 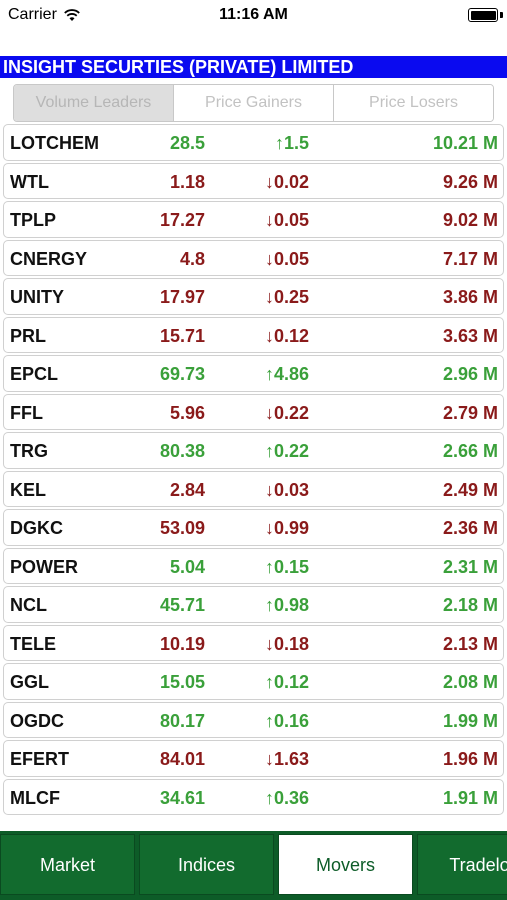 What do you see at coordinates (286, 451) in the screenshot?
I see `change-cell: ↑0.22` at bounding box center [286, 451].